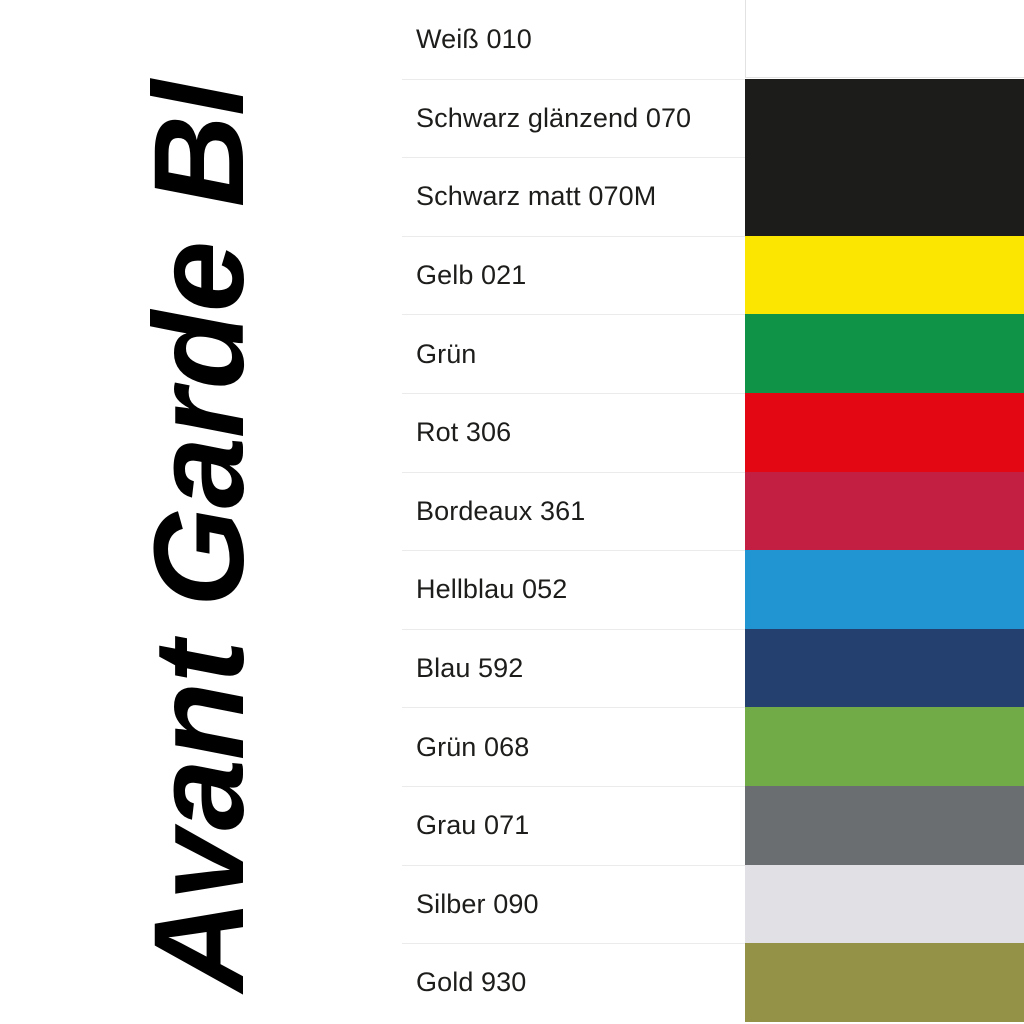  I want to click on color-name: Silber 090, so click(477, 903).